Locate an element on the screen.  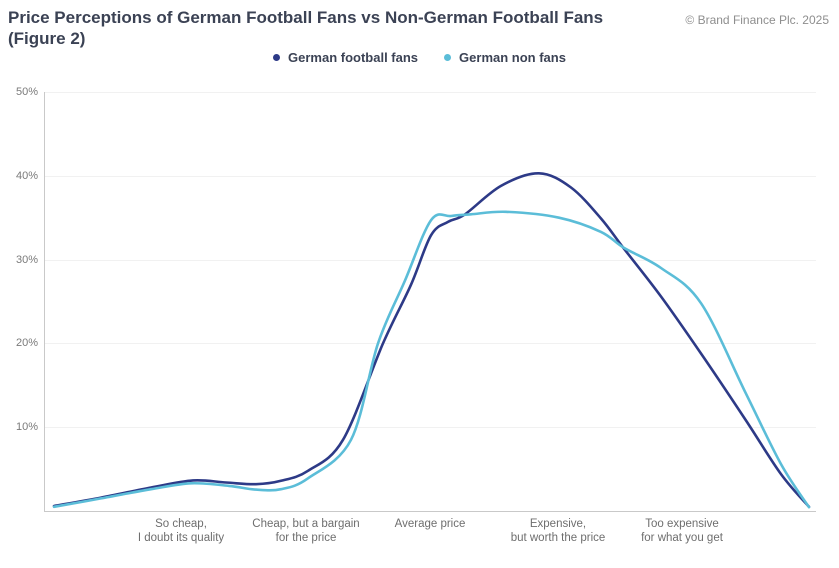
x-axis-category-label-line1: Too expensive is located at coordinates (682, 524).